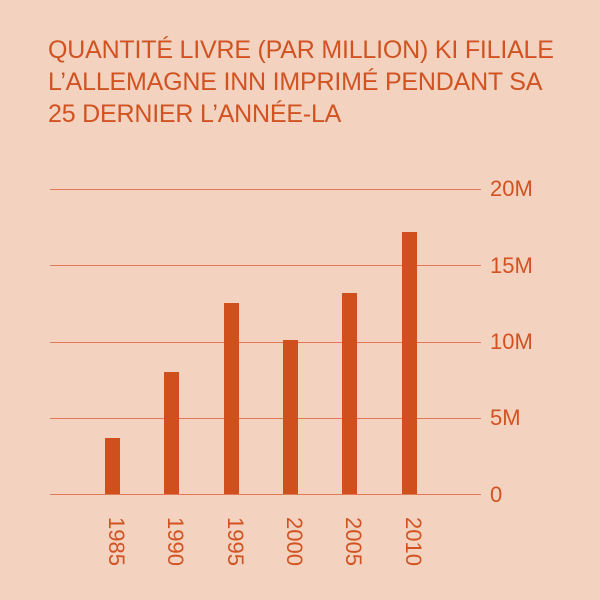  Describe the element at coordinates (290, 416) in the screenshot. I see `bar-2000` at that location.